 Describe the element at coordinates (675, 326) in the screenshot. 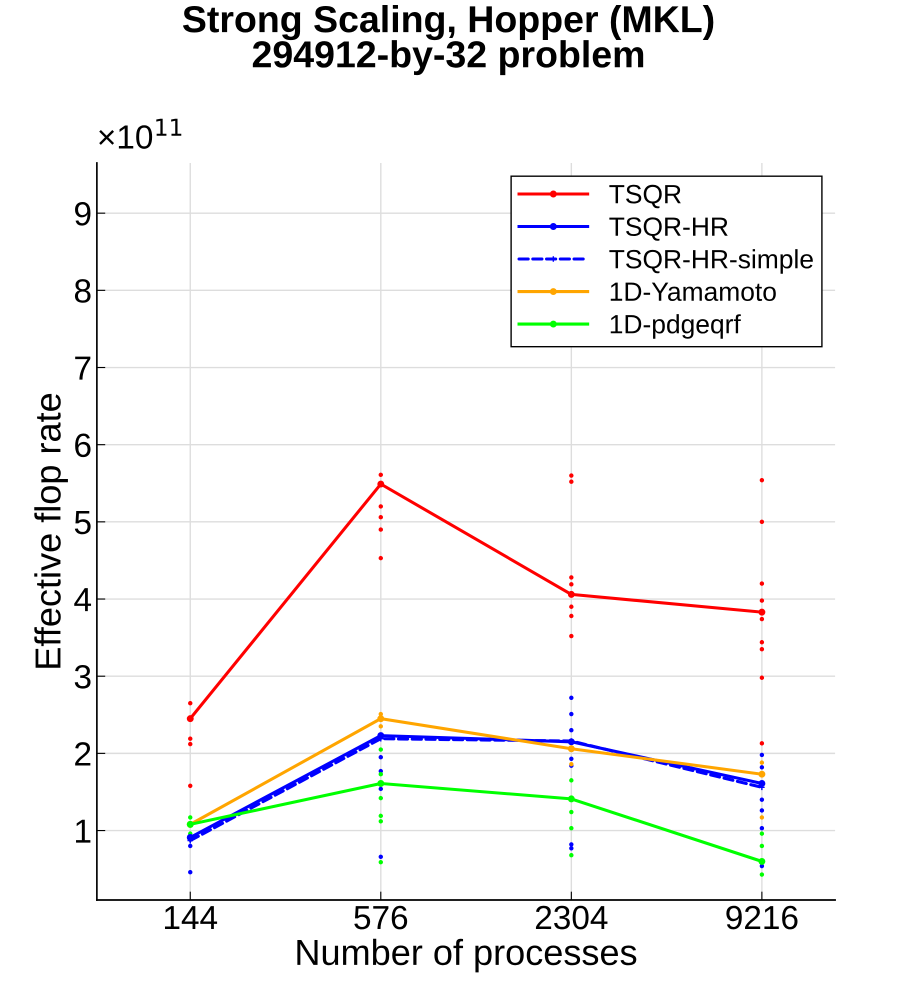

I see `legend-label: 1D-pdgeqrf` at that location.